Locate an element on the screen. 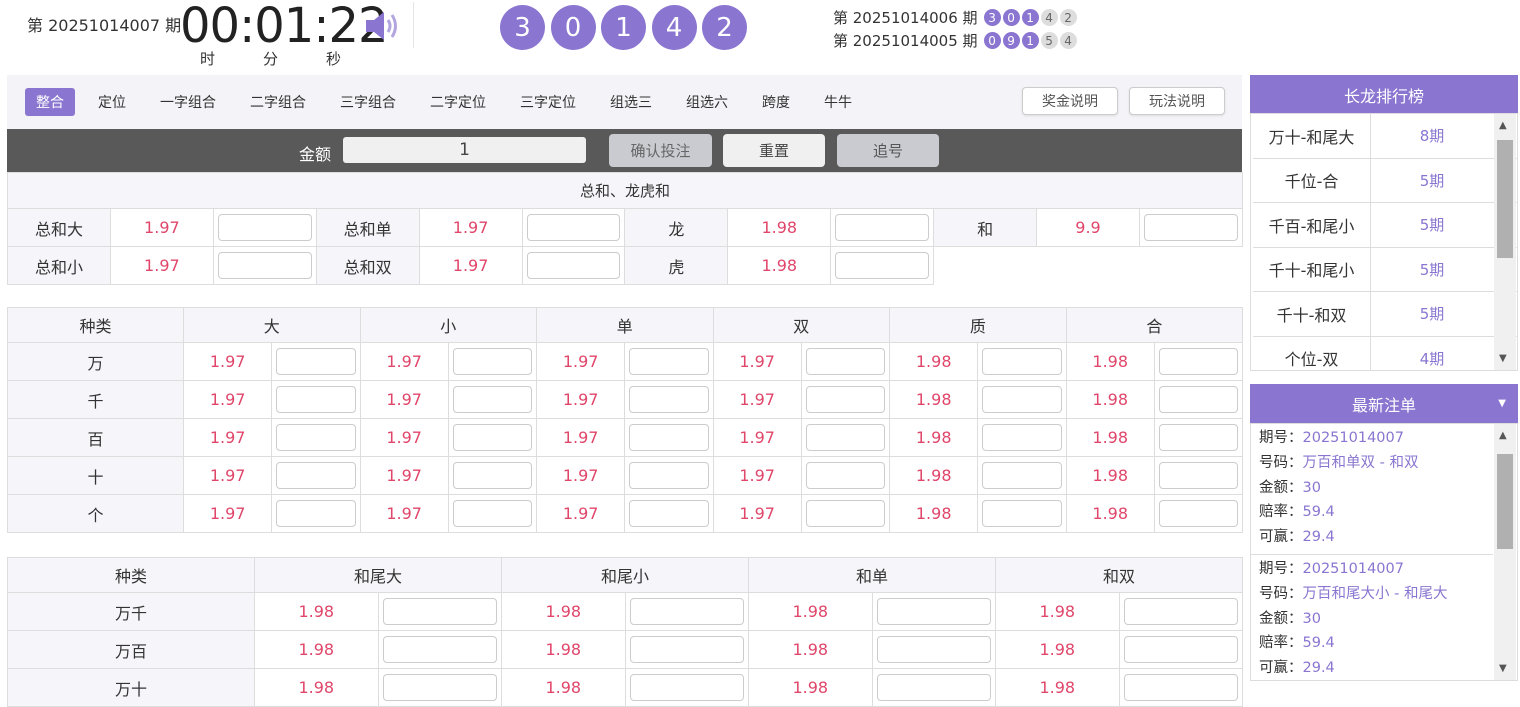  tab-5: 二字定位 is located at coordinates (458, 103).